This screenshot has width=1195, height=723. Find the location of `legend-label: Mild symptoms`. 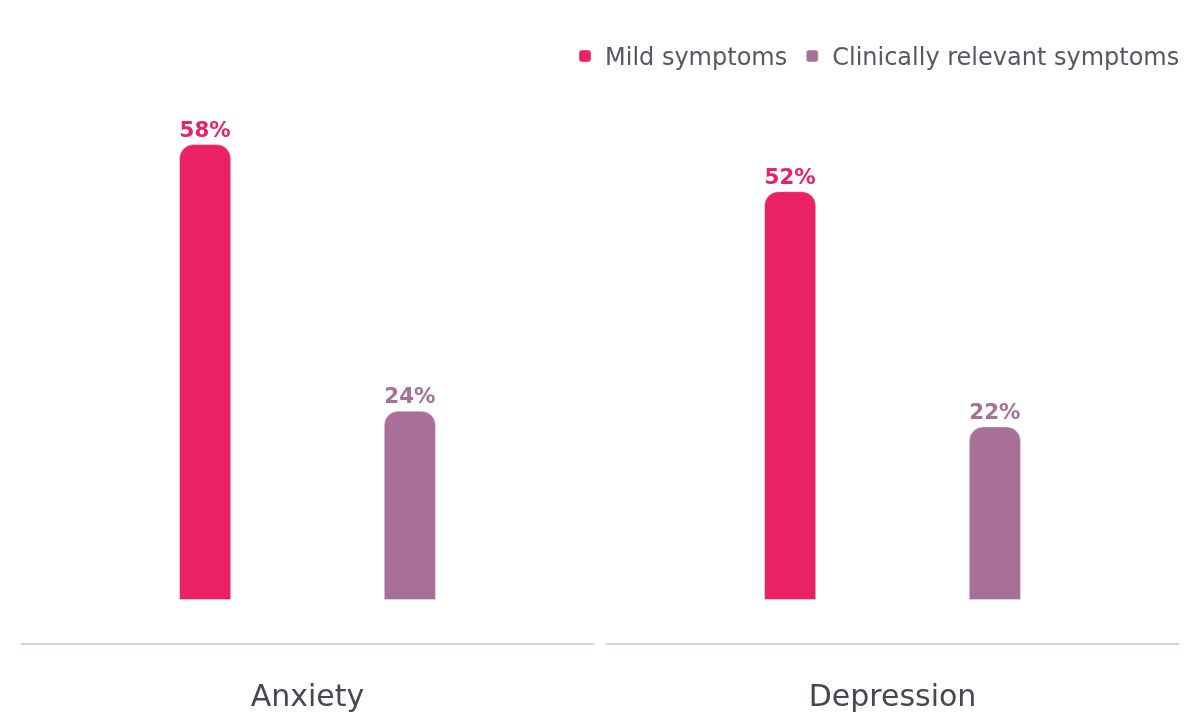

legend-label: Mild symptoms is located at coordinates (696, 57).